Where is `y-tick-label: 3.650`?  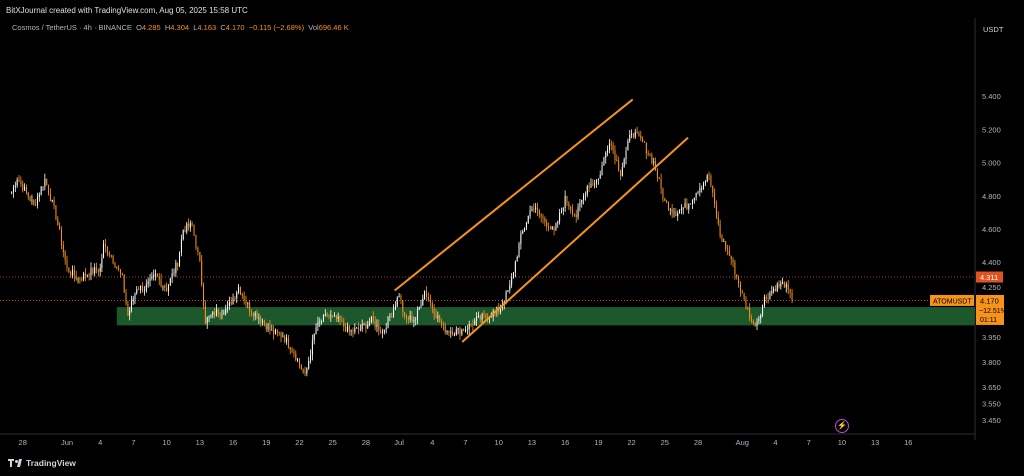
y-tick-label: 3.650 is located at coordinates (991, 387).